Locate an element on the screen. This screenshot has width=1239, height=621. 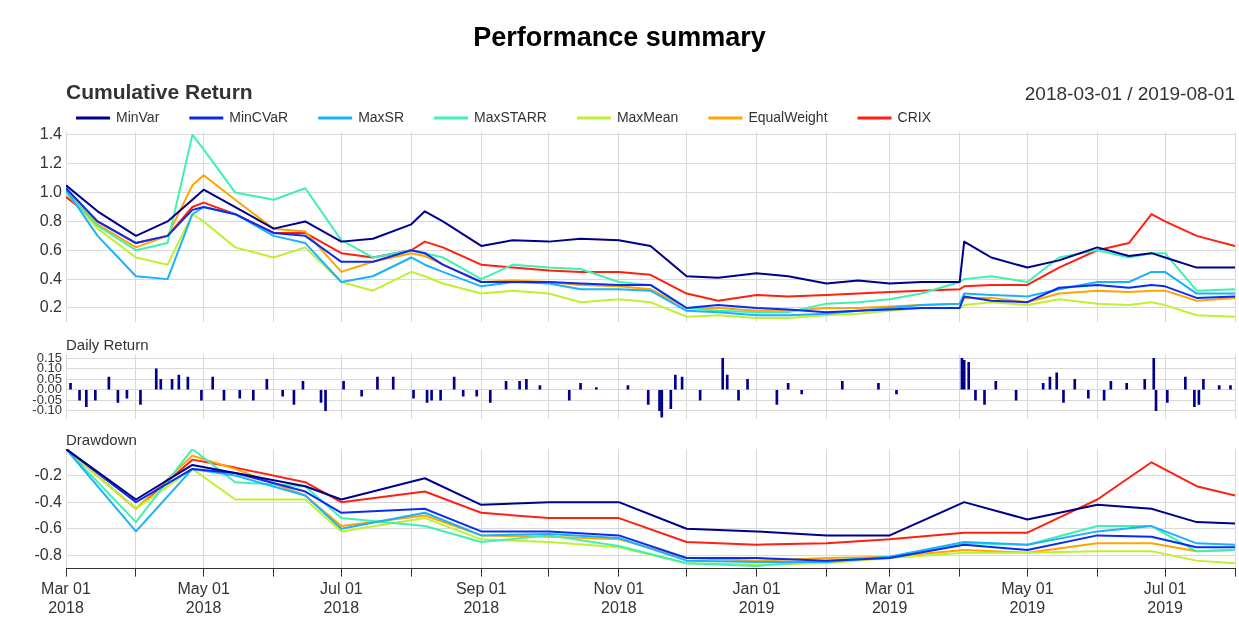
x-tick-label: May 01 2018 is located at coordinates (203, 597).